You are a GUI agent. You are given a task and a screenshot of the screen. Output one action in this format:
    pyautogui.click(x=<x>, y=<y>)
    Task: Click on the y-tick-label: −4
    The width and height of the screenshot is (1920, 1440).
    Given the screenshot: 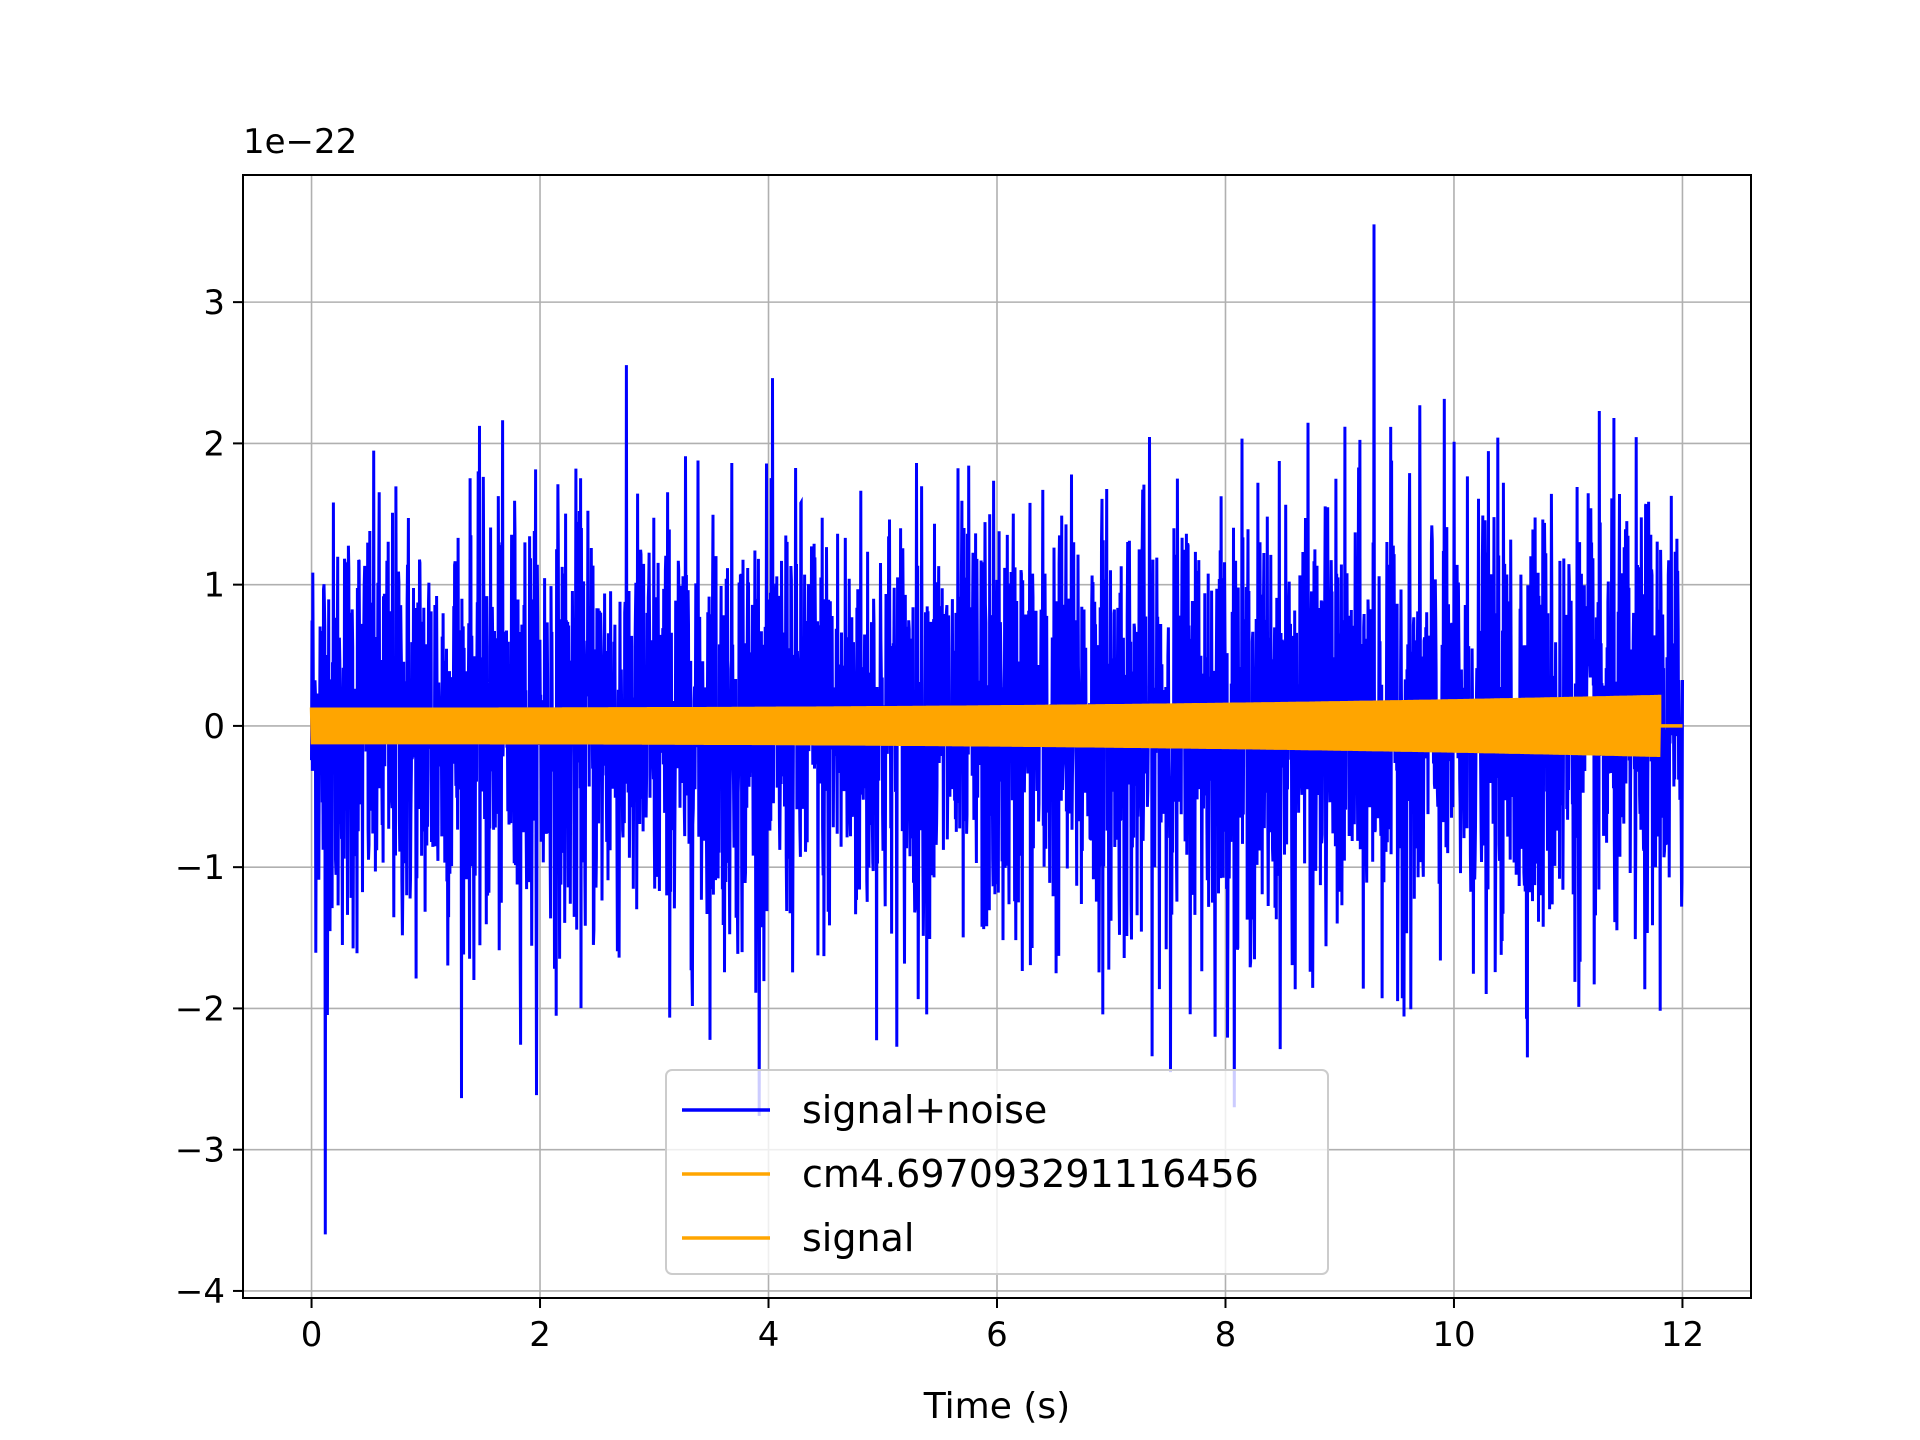 What is the action you would take?
    pyautogui.click(x=200, y=1292)
    